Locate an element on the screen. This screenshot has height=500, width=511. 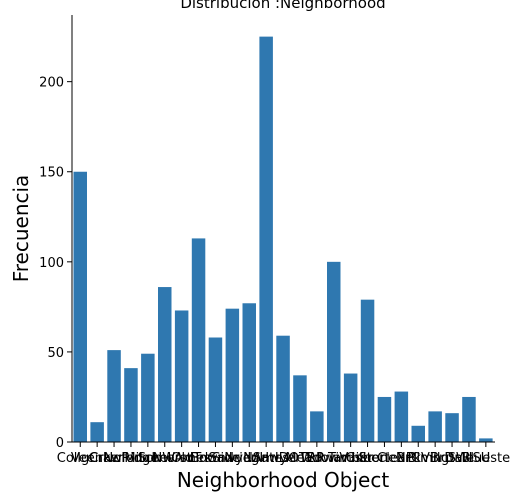
bar-names is located at coordinates (266, 239).